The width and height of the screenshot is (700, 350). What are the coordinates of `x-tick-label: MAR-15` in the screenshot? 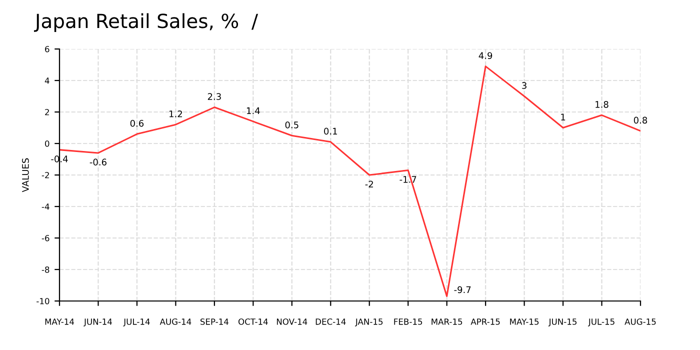 It's located at (447, 321).